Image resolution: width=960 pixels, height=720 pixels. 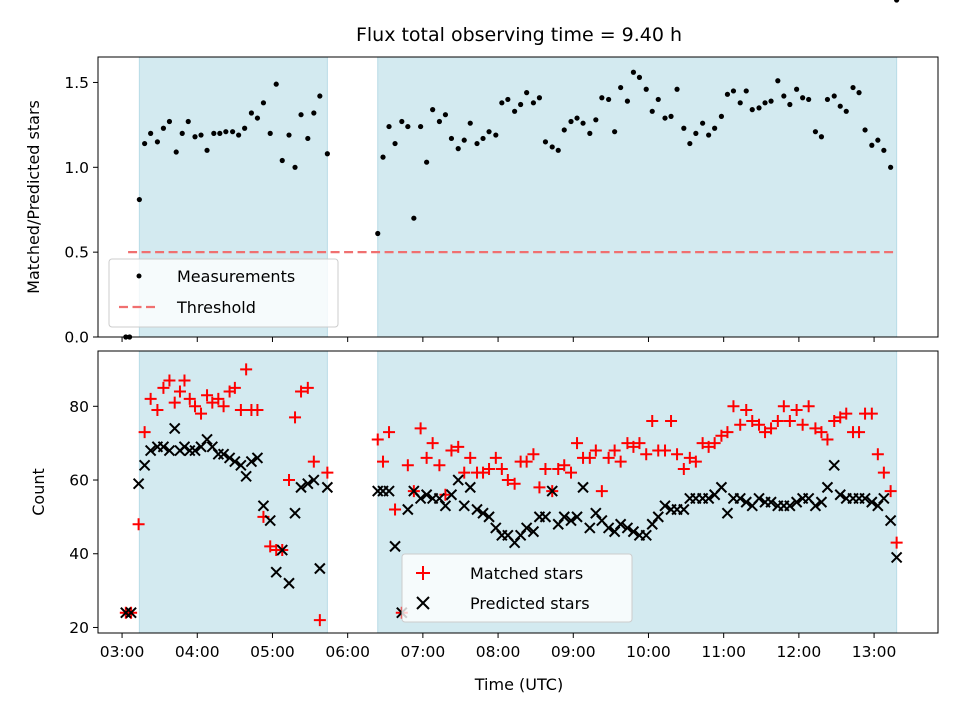 I want to click on x-tick-label: 10:00, so click(x=648, y=652).